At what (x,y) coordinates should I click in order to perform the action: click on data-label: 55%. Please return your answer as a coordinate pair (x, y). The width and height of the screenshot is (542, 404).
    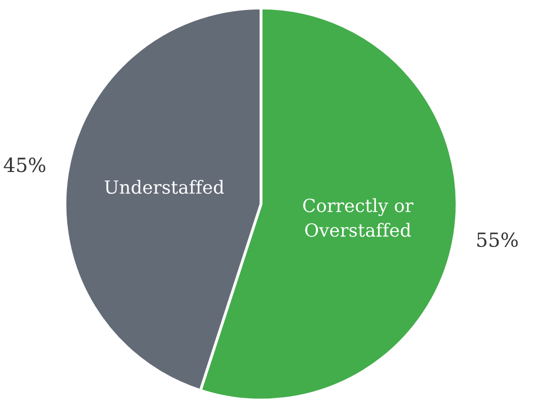
    Looking at the image, I should click on (497, 240).